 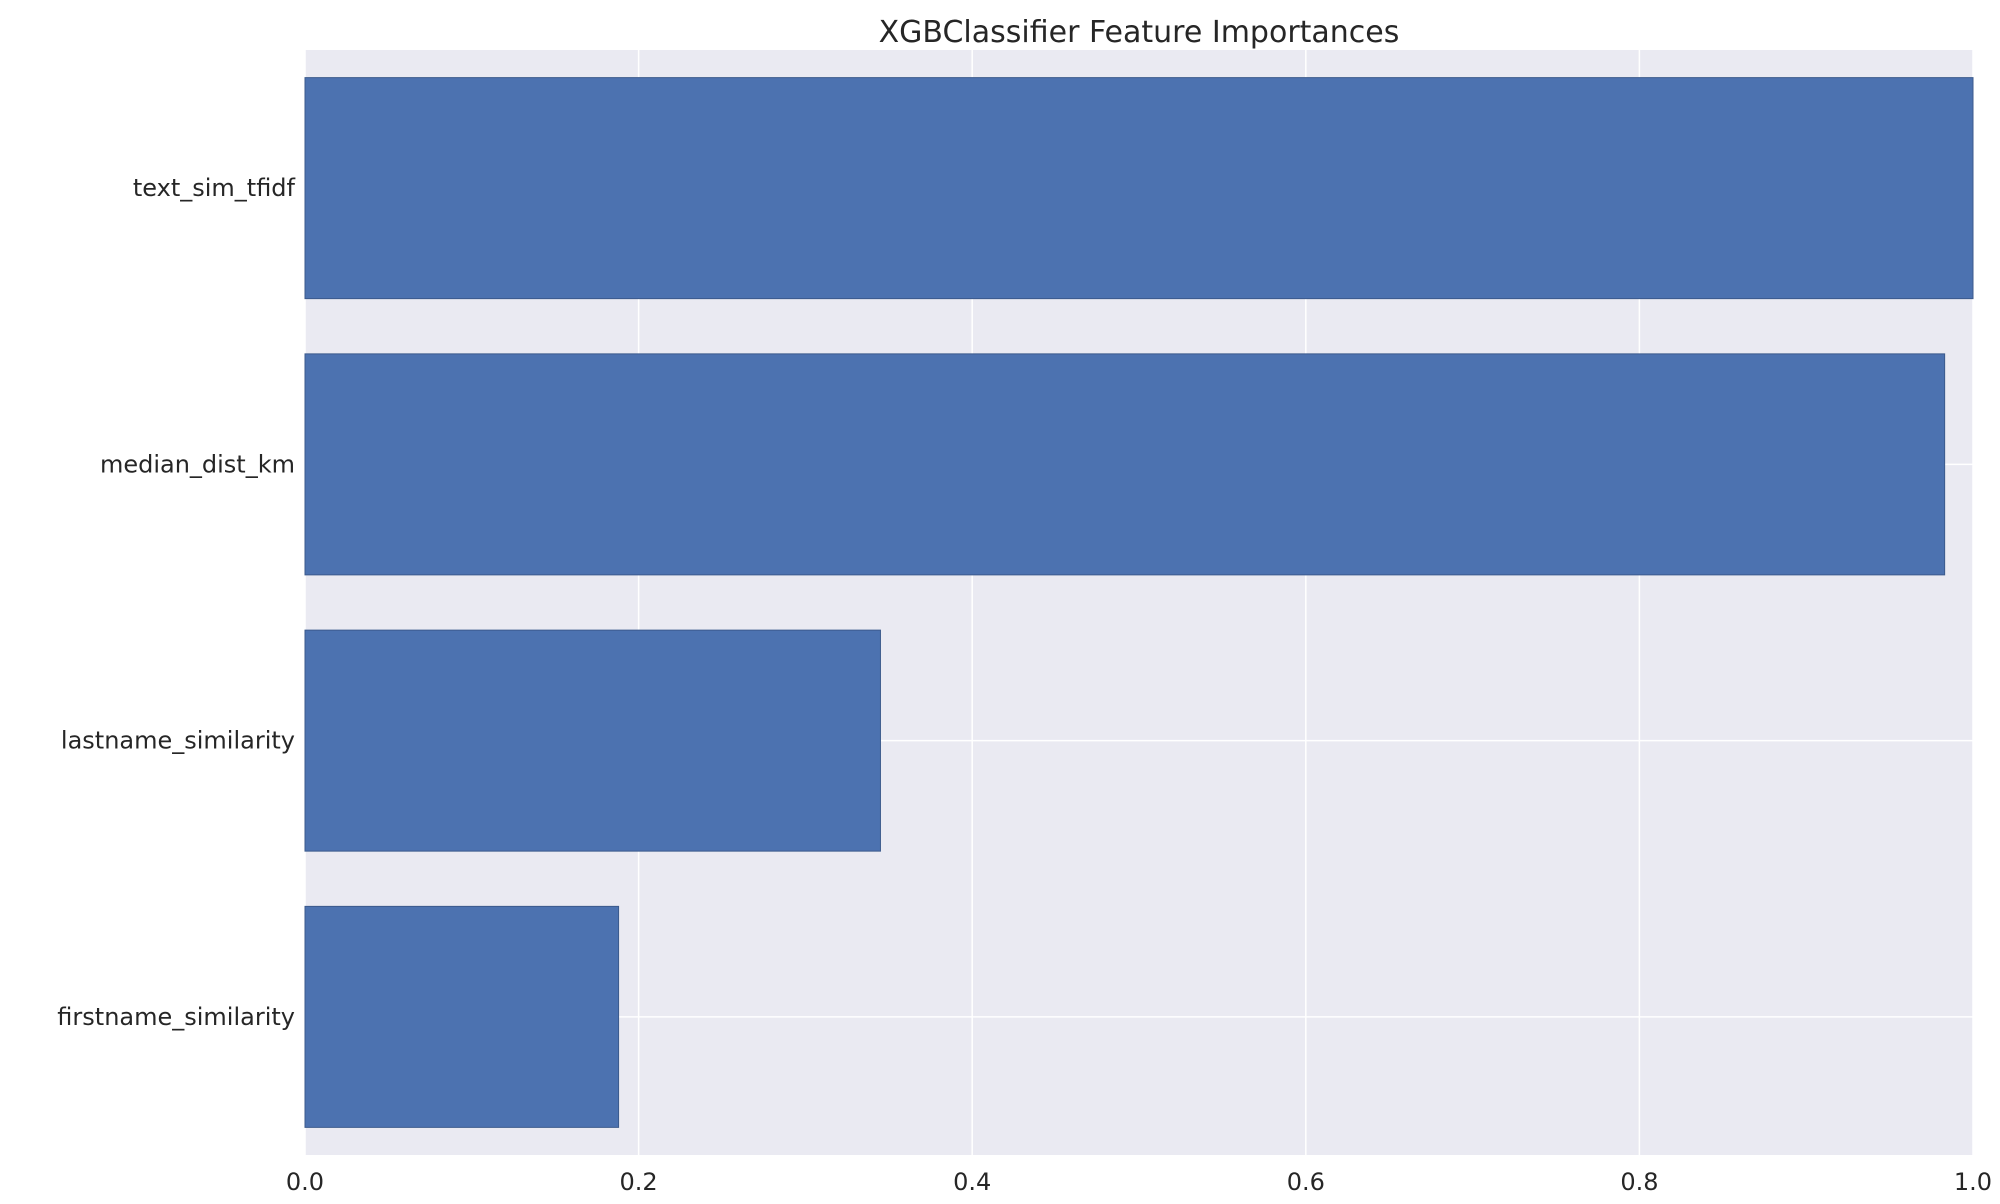 What do you see at coordinates (1139, 1182) in the screenshot?
I see `x-tick-labels: 0.0 0.2 0.4 0.6 0.8 1.0` at bounding box center [1139, 1182].